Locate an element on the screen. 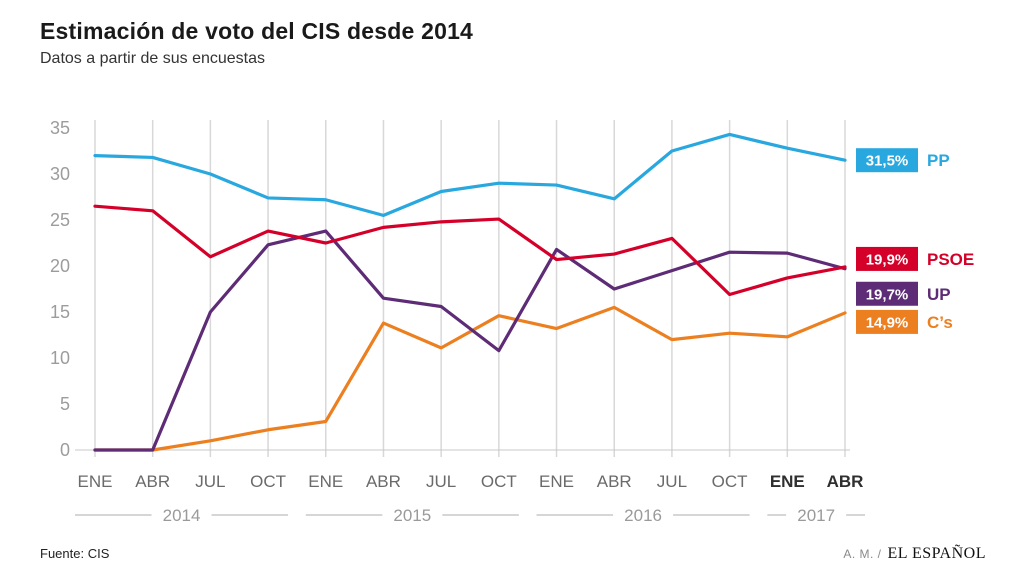 Image resolution: width=1024 pixels, height=576 pixels. source-label: Fuente: CIS is located at coordinates (75, 553).